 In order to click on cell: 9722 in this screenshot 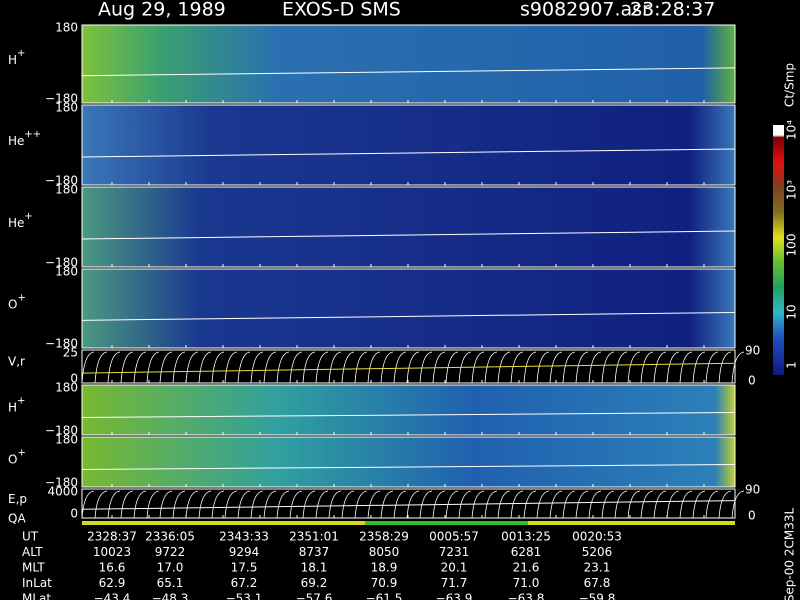, I will do `click(170, 552)`.